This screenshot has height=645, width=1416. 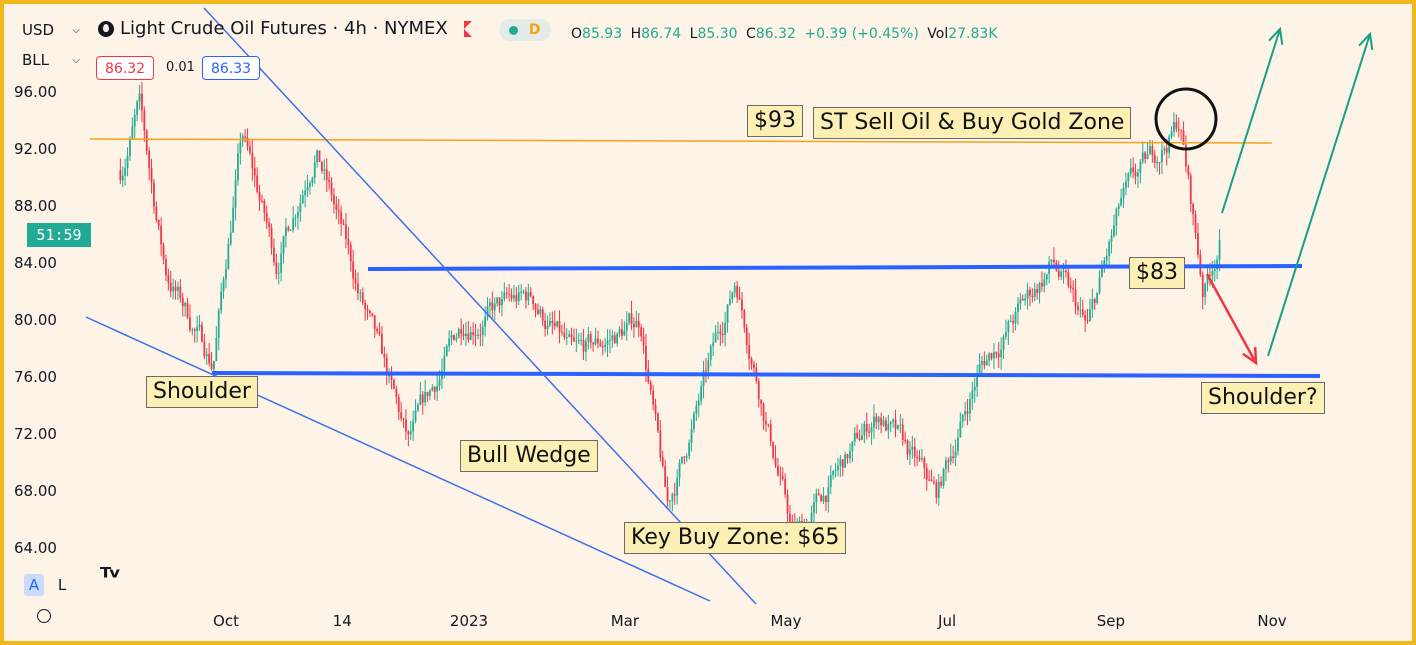 What do you see at coordinates (467, 28) in the screenshot?
I see `flag-icon` at bounding box center [467, 28].